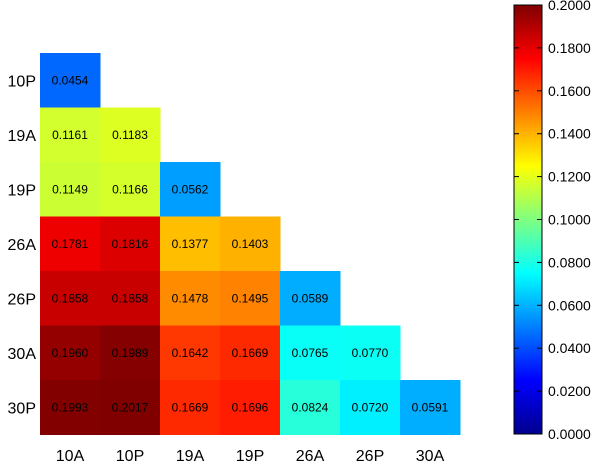 This screenshot has height=464, width=607. What do you see at coordinates (22, 190) in the screenshot?
I see `y-tick-label: 19P` at bounding box center [22, 190].